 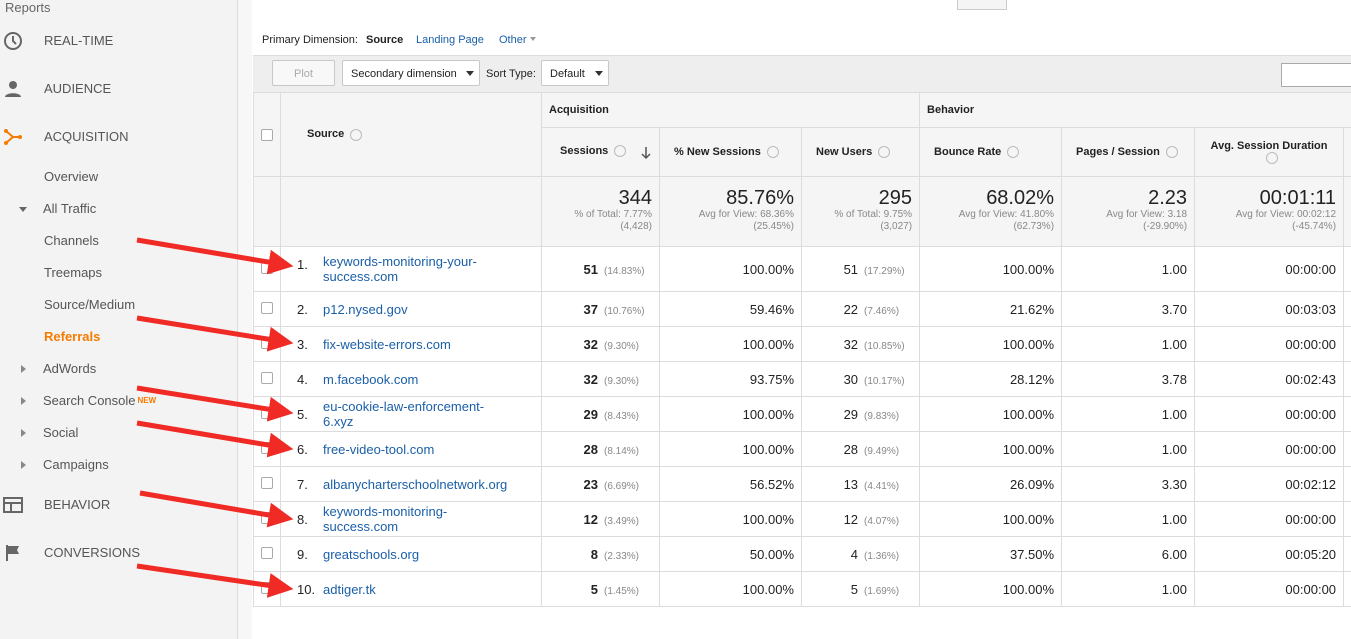 I want to click on nav-item: All Traffic, so click(x=70, y=208).